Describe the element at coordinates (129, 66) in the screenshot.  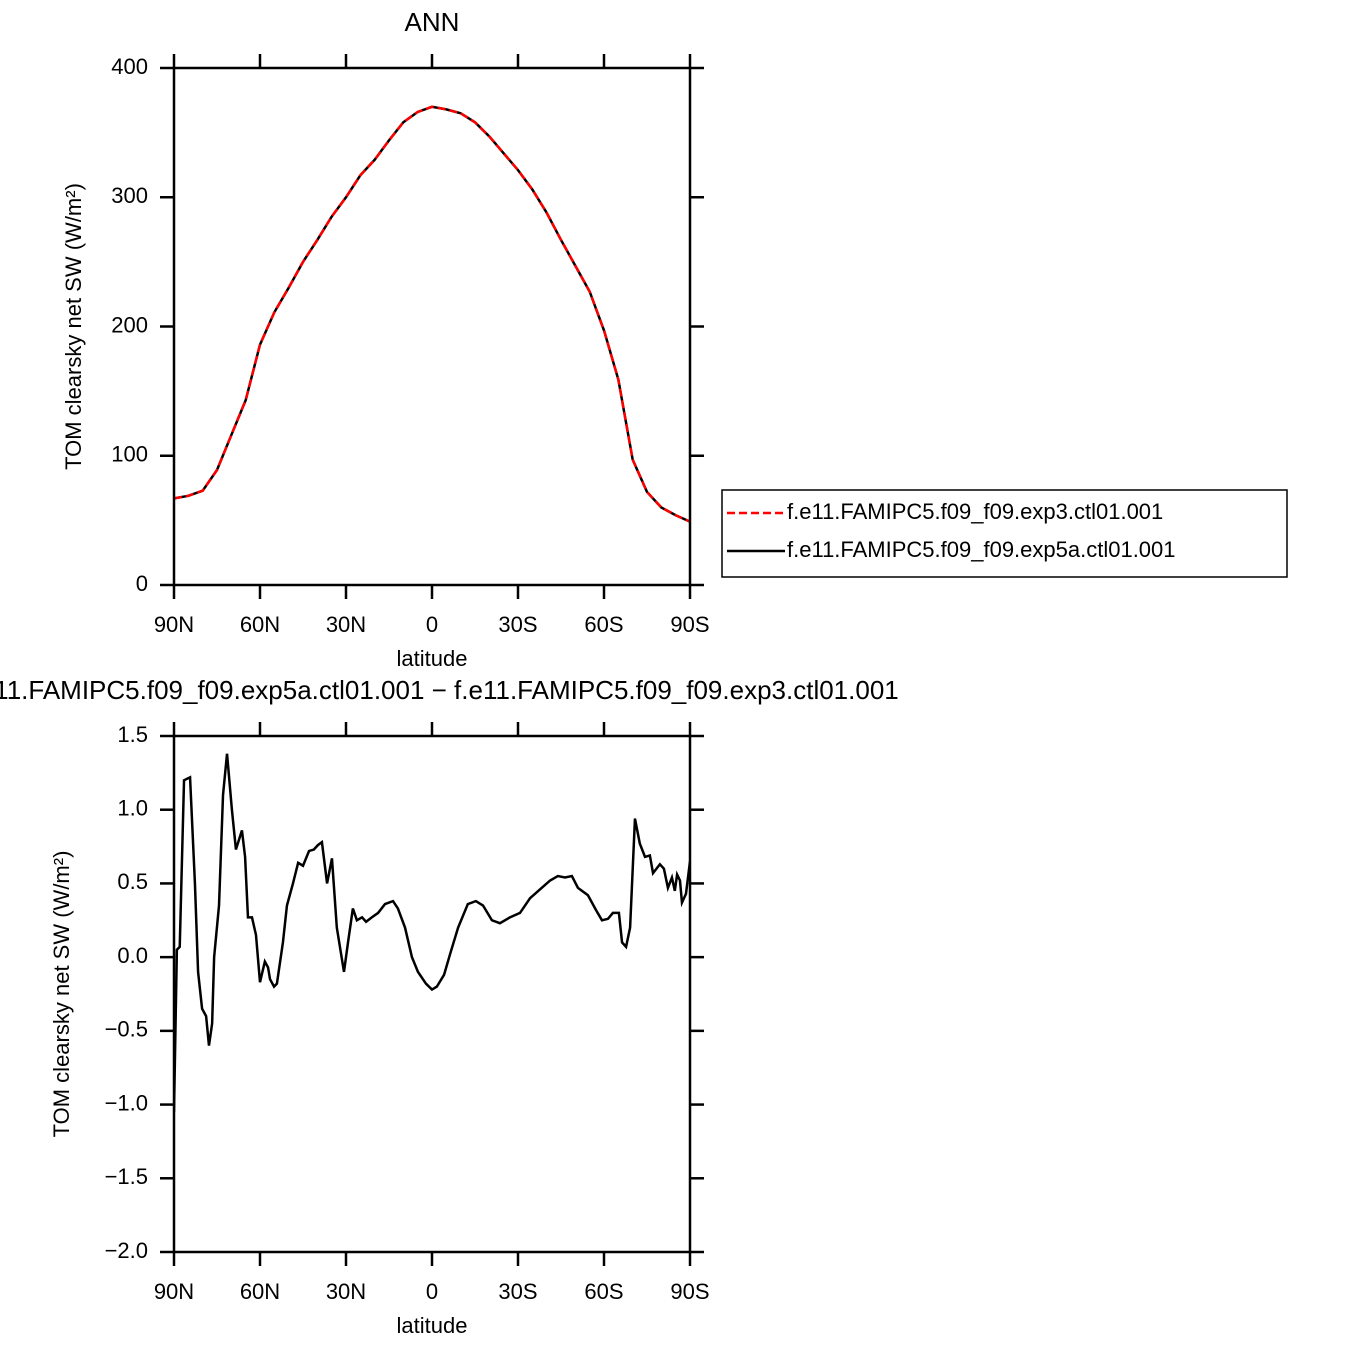
I see `y-tick-label: 400` at that location.